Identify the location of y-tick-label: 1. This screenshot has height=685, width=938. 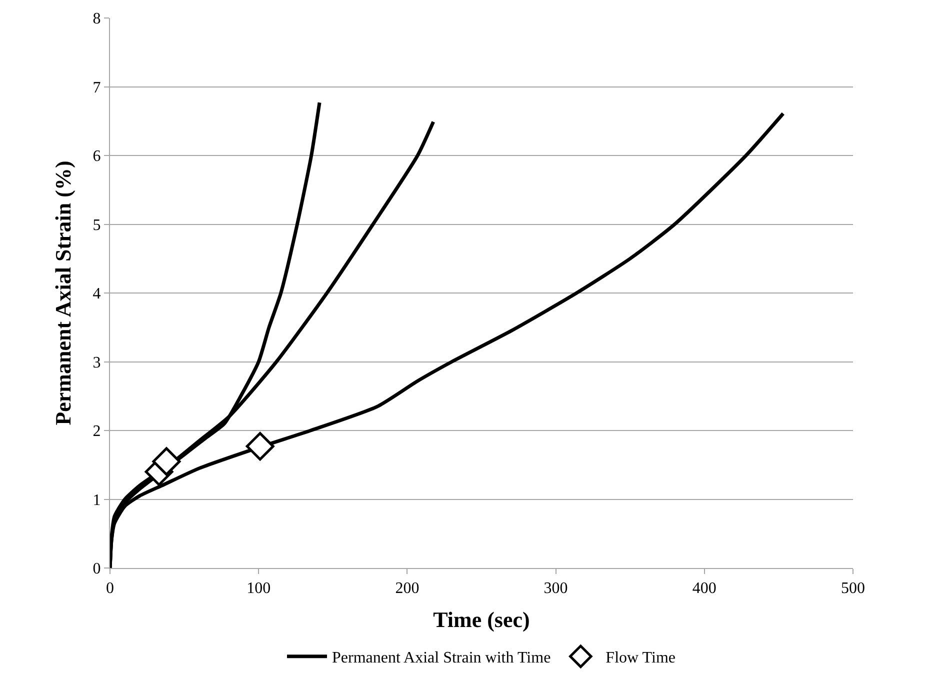
(96, 500).